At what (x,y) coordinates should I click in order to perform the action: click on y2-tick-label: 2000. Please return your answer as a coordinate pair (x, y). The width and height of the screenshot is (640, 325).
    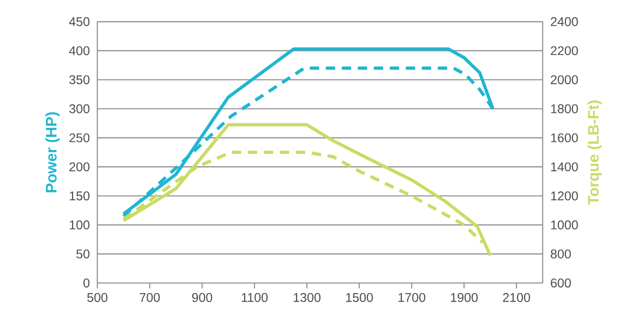
    Looking at the image, I should click on (564, 79).